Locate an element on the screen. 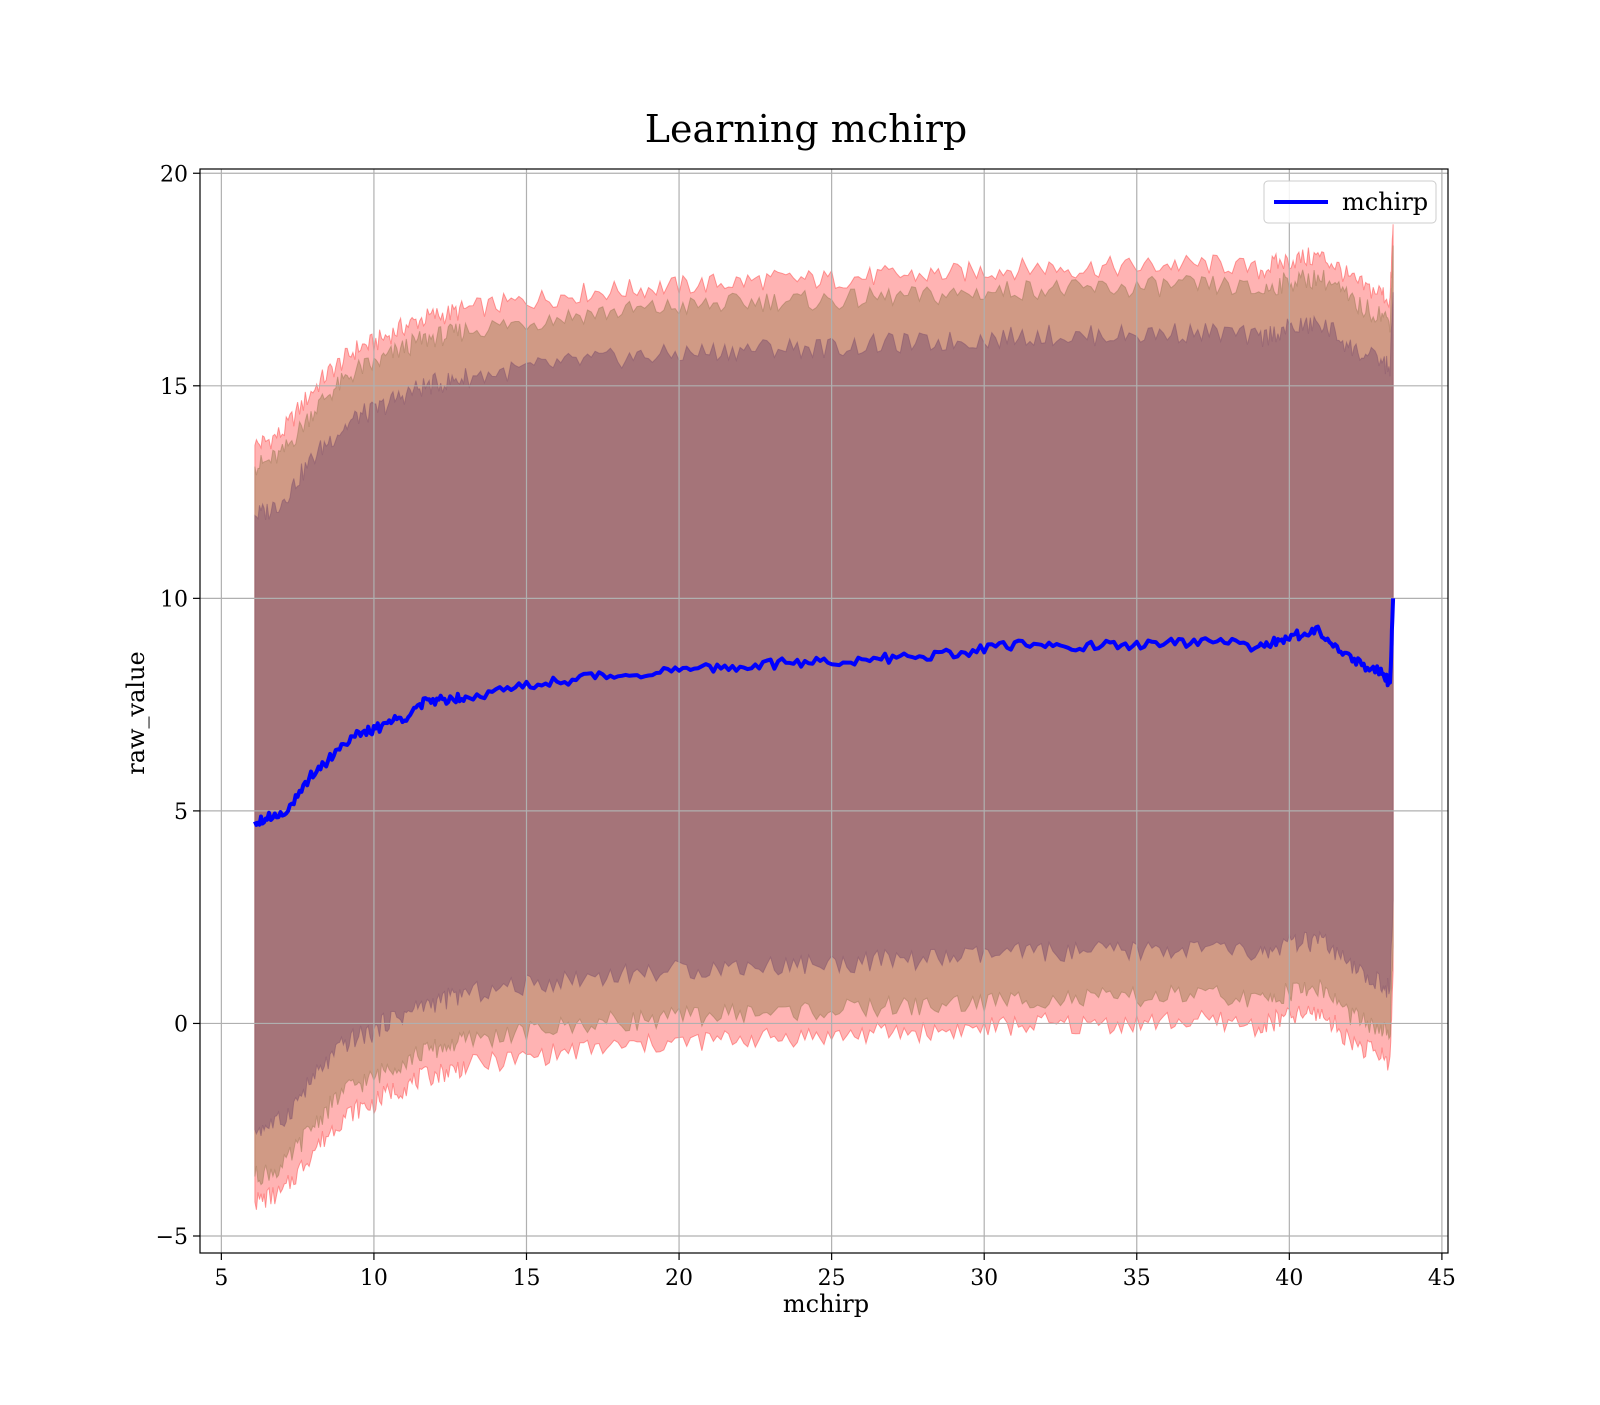 This screenshot has width=1600, height=1405. y-tick-label: 10 is located at coordinates (174, 599).